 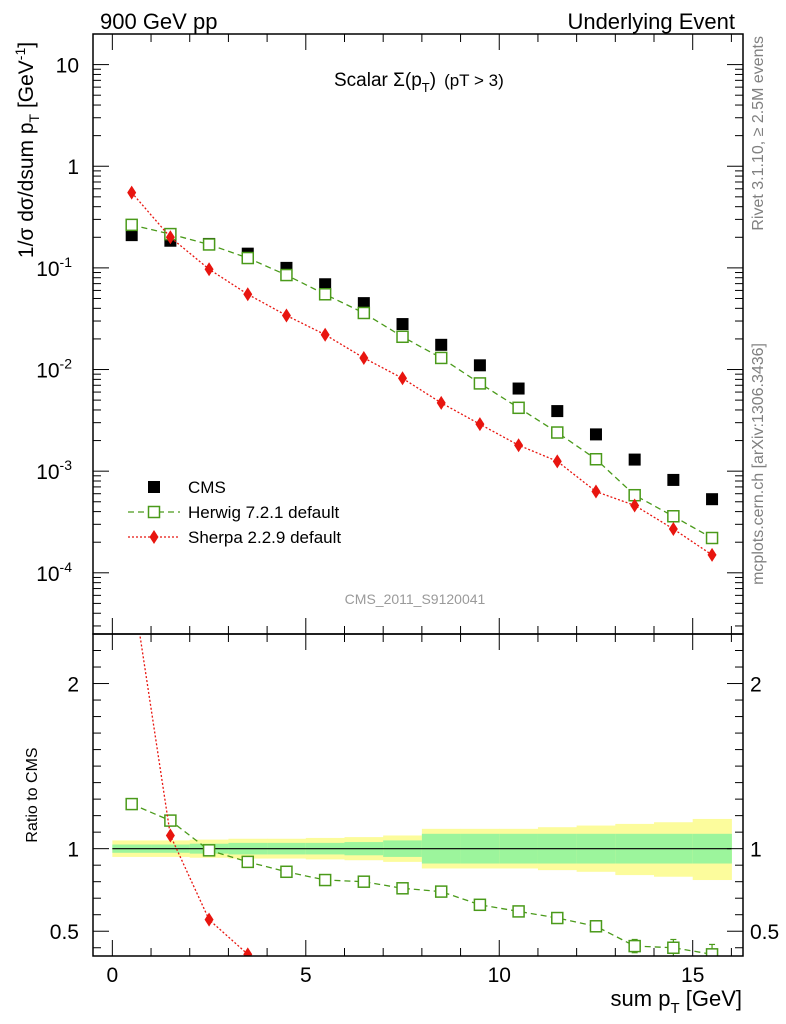 I want to click on y-tick-label: 1, so click(x=73, y=167).